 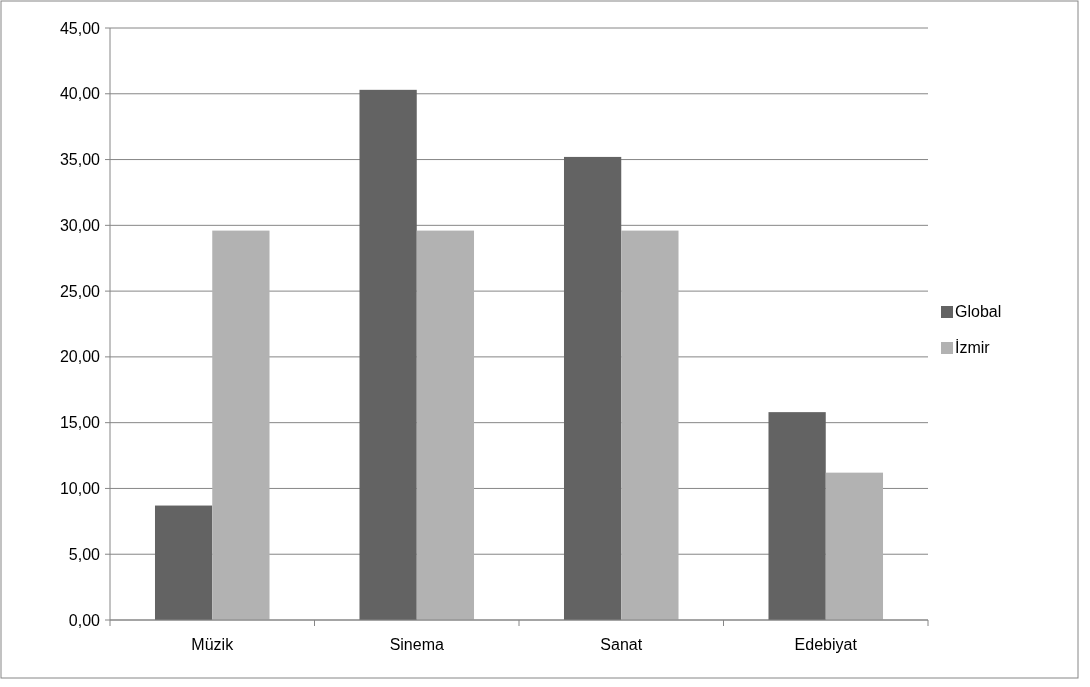 I want to click on x-tick-label: Müzik, so click(x=213, y=644).